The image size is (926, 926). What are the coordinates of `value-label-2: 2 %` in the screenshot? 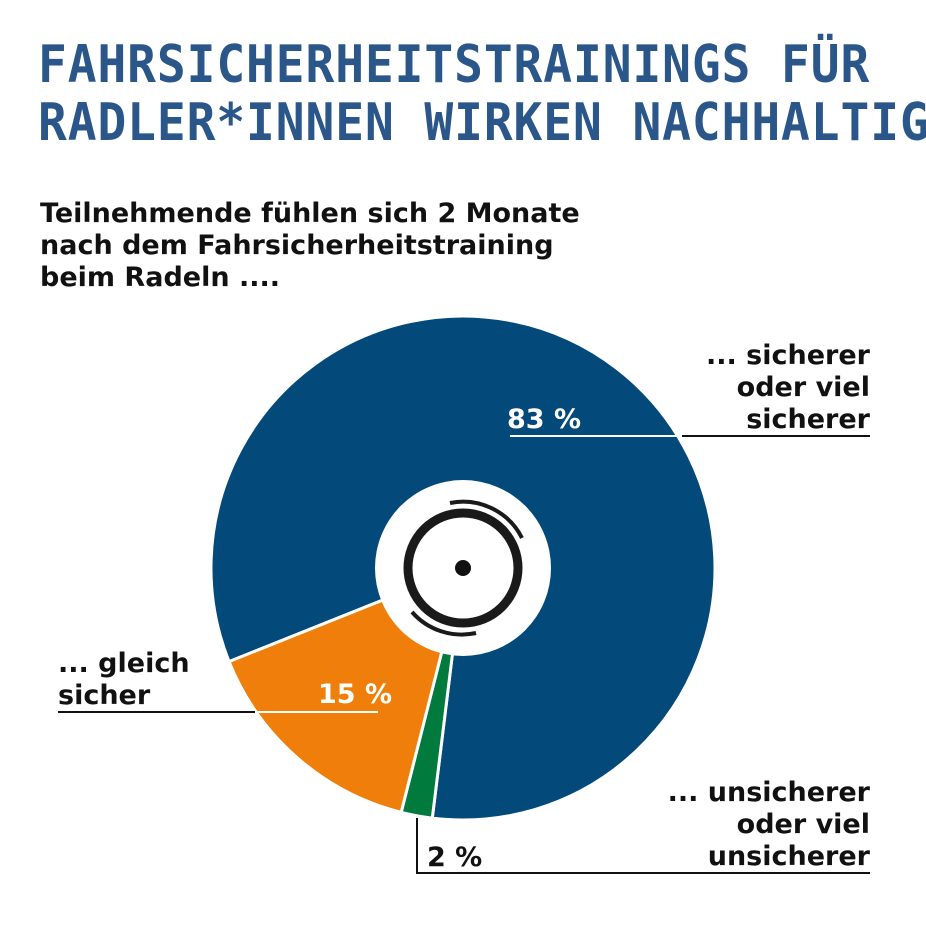 It's located at (454, 857).